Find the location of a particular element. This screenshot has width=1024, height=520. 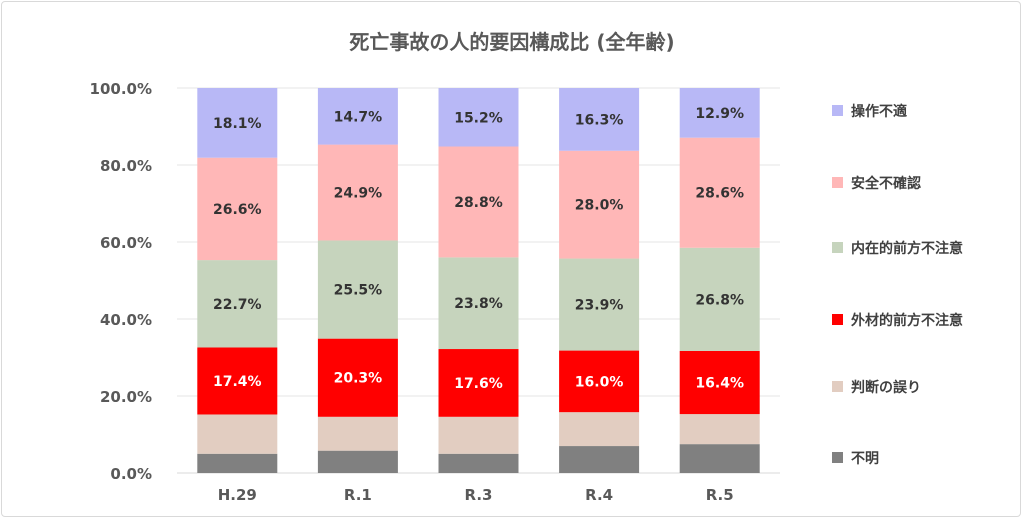

data-label: 28.6% is located at coordinates (719, 194).